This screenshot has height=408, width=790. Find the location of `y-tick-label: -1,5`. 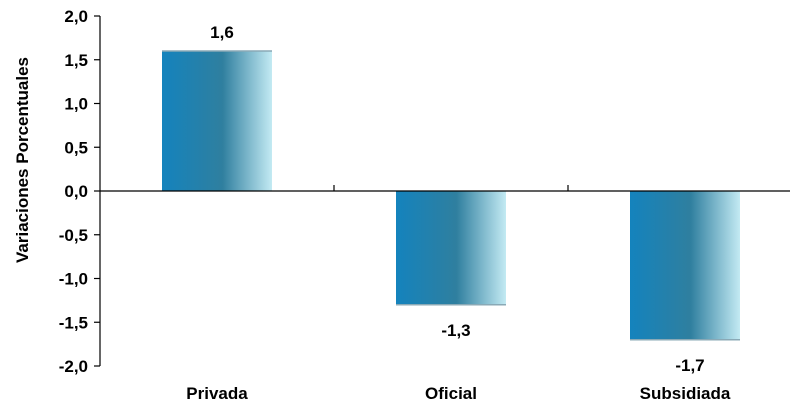

y-tick-label: -1,5 is located at coordinates (73, 322).